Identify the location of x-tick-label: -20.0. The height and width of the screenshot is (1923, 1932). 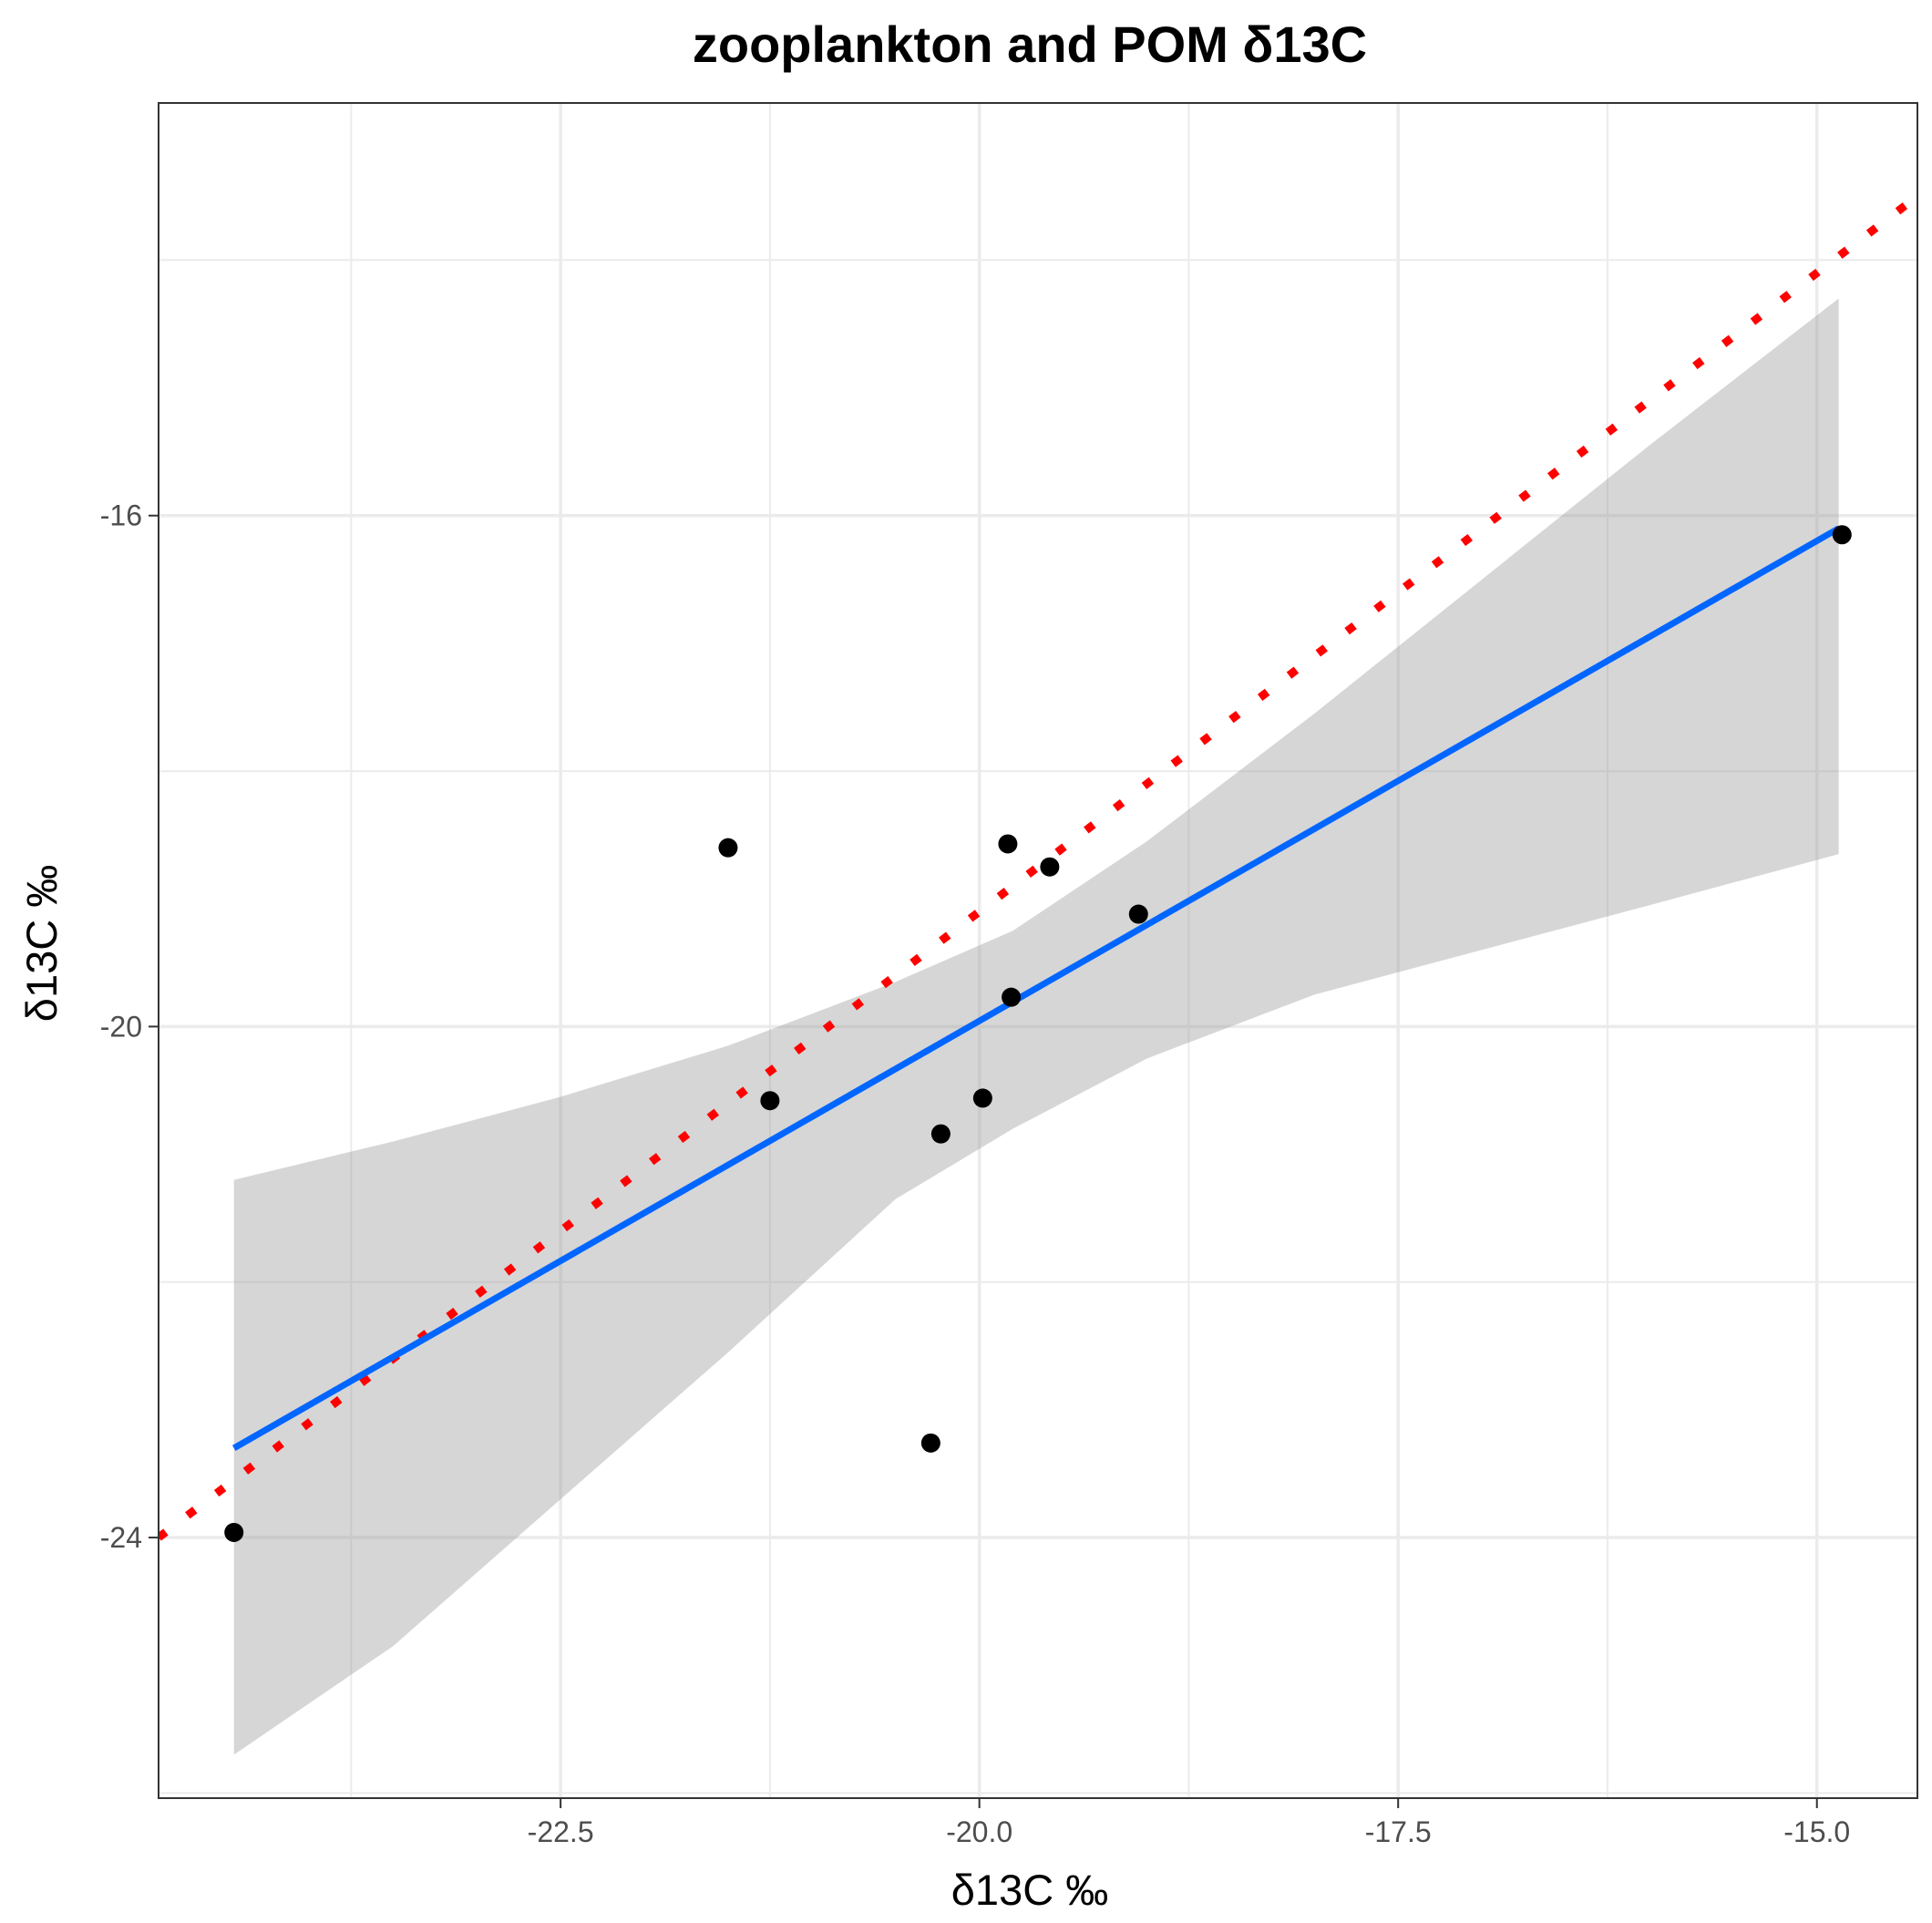
(979, 1832).